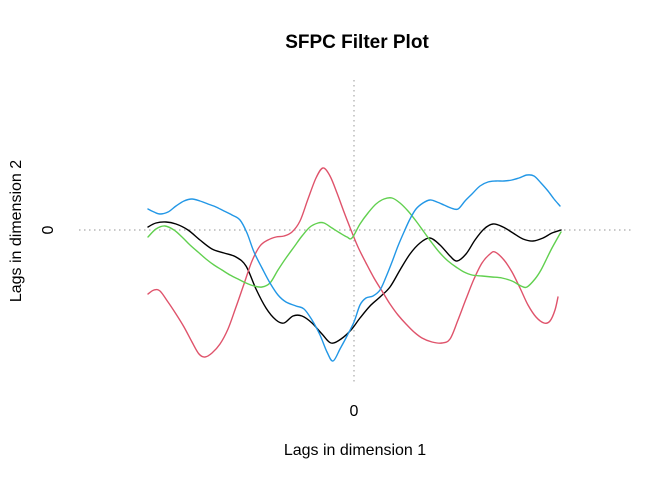 Image resolution: width=672 pixels, height=480 pixels. What do you see at coordinates (354, 411) in the screenshot?
I see `x-axis-tick-zero: 0` at bounding box center [354, 411].